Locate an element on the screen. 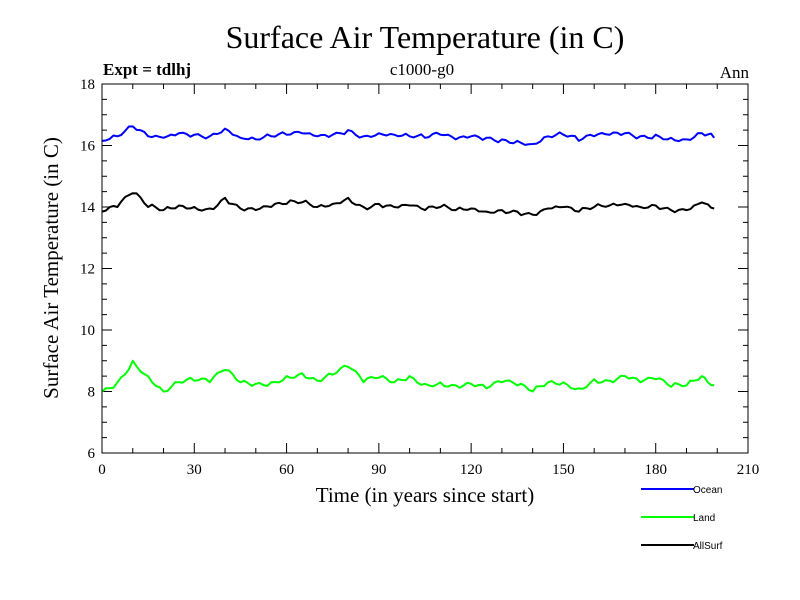 Image resolution: width=800 pixels, height=600 pixels. x-tick-label: 120 is located at coordinates (471, 470).